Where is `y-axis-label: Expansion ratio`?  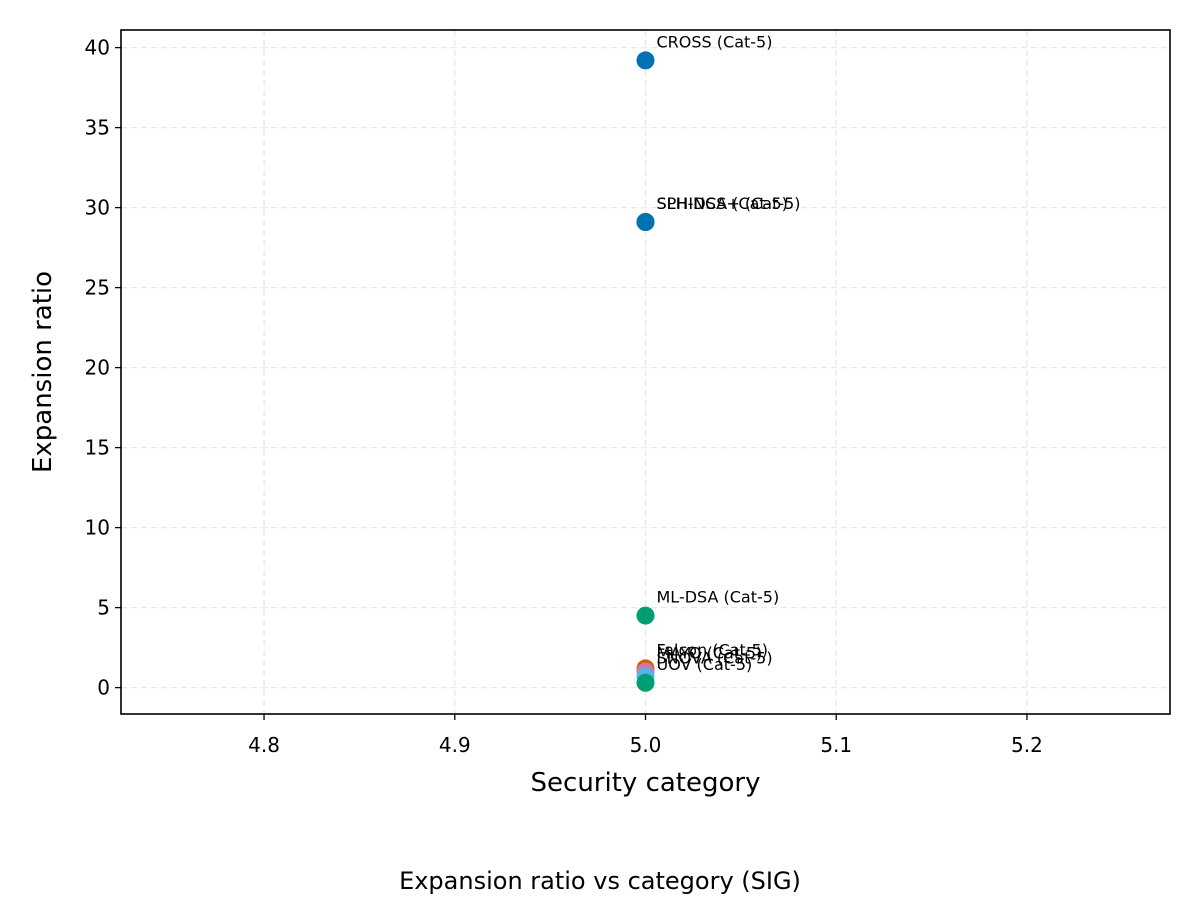 y-axis-label: Expansion ratio is located at coordinates (43, 372).